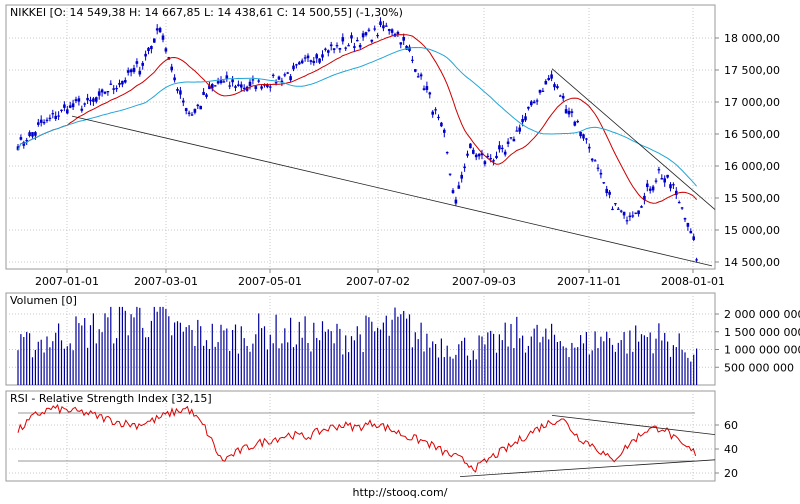 This screenshot has width=800, height=504. What do you see at coordinates (759, 367) in the screenshot?
I see `volume-y-tick-label: 500 000 000` at bounding box center [759, 367].